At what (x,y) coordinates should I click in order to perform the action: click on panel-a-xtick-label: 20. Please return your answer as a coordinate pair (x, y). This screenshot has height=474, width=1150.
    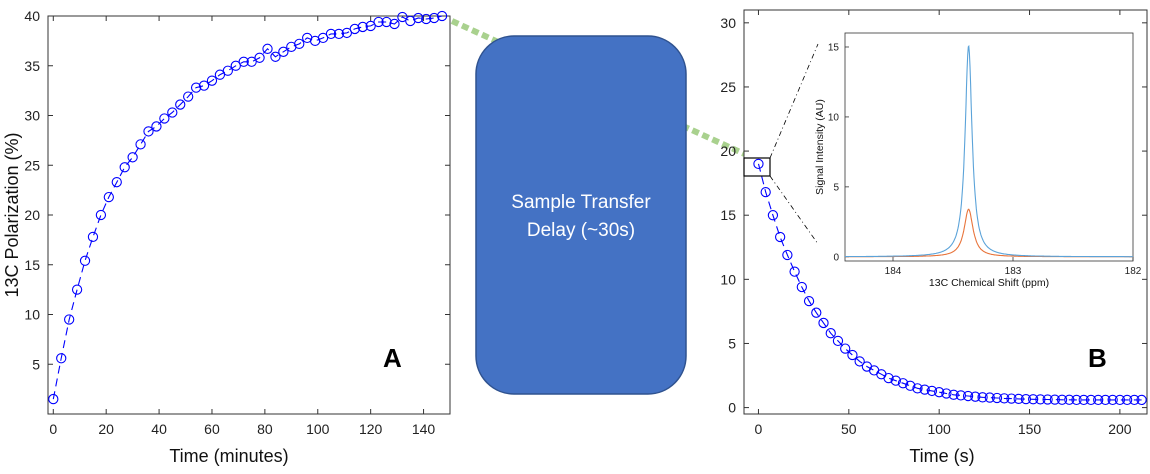
    Looking at the image, I should click on (106, 429).